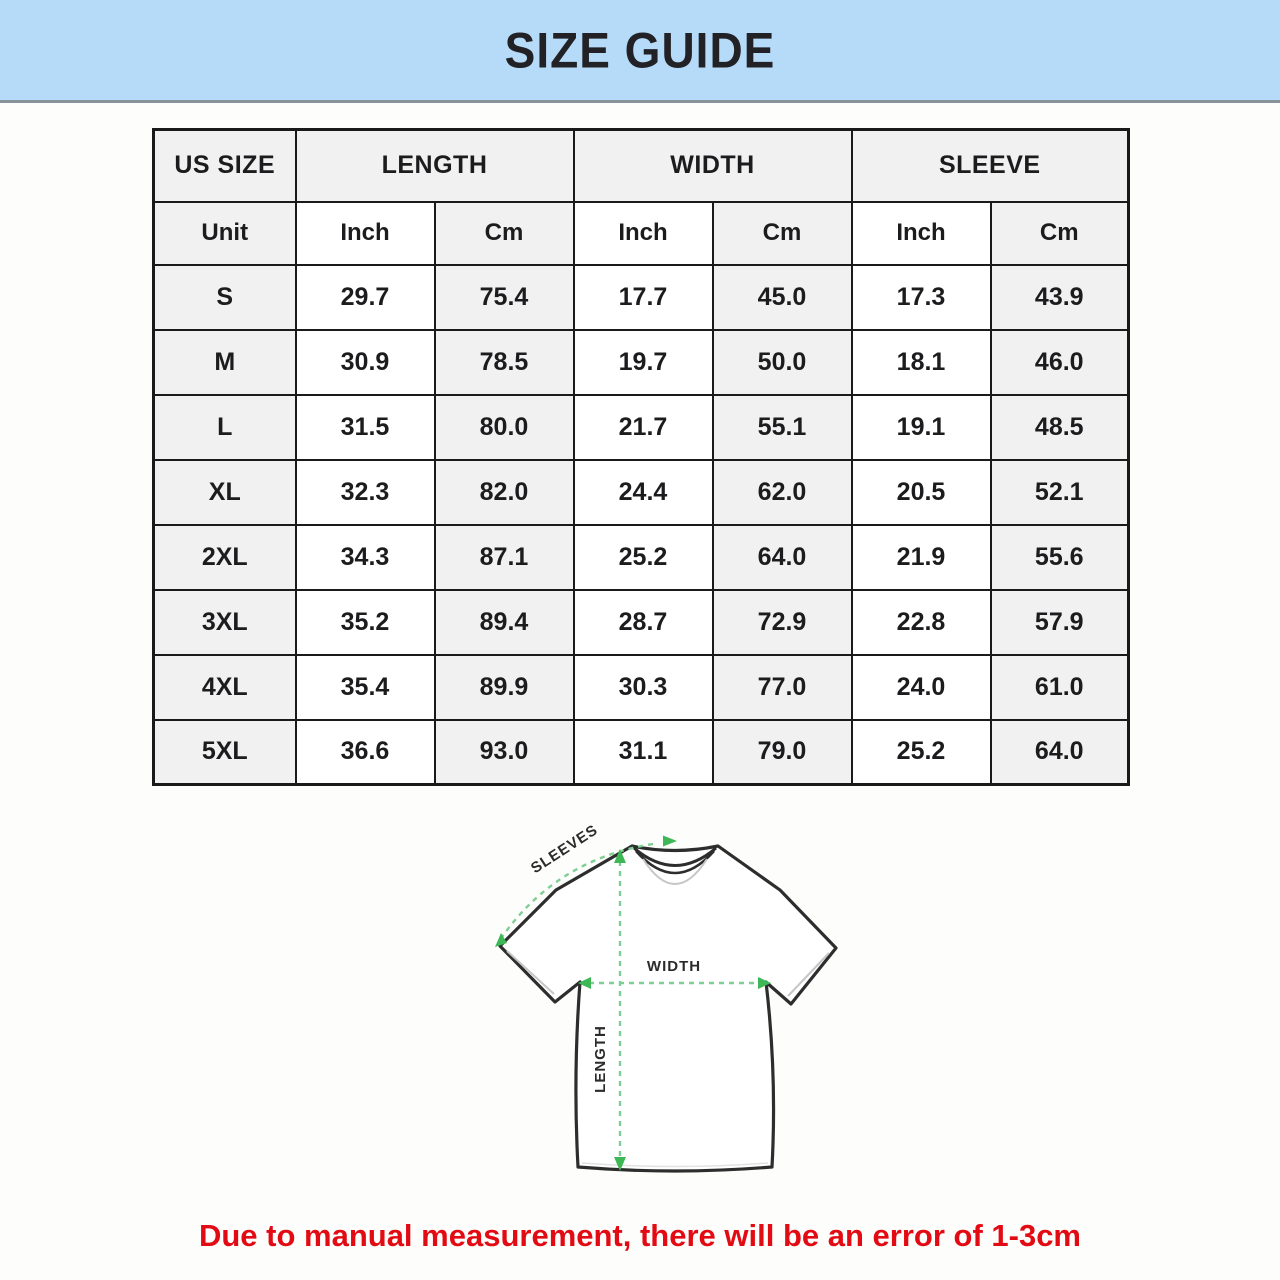  What do you see at coordinates (674, 983) in the screenshot?
I see `width-arrow` at bounding box center [674, 983].